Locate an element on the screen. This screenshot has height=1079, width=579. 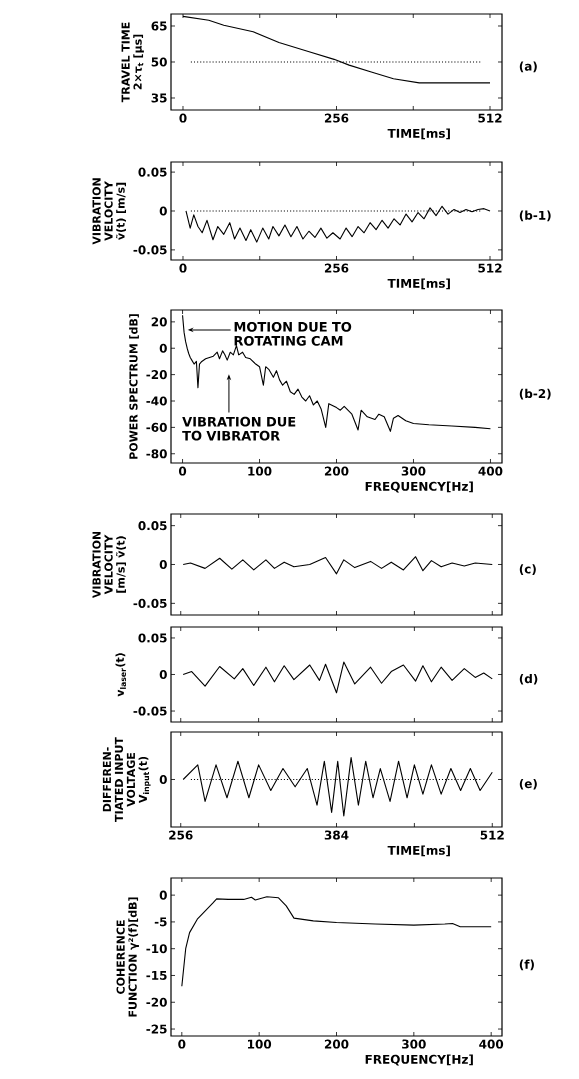
y-axis-title: COHERENCE FUNCTION γ²(f)[dB] is located at coordinates (127, 957).